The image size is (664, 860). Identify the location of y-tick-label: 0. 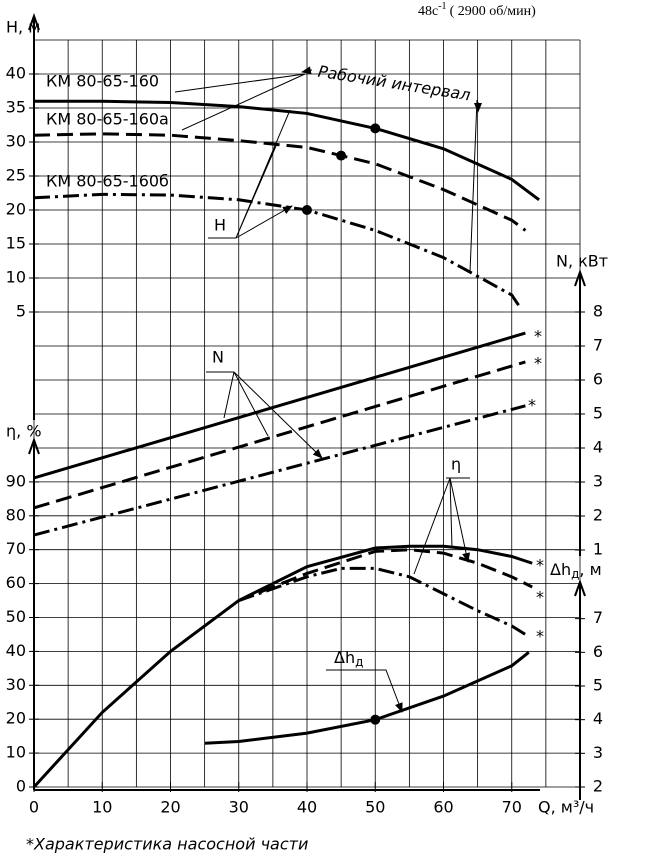
(21, 786).